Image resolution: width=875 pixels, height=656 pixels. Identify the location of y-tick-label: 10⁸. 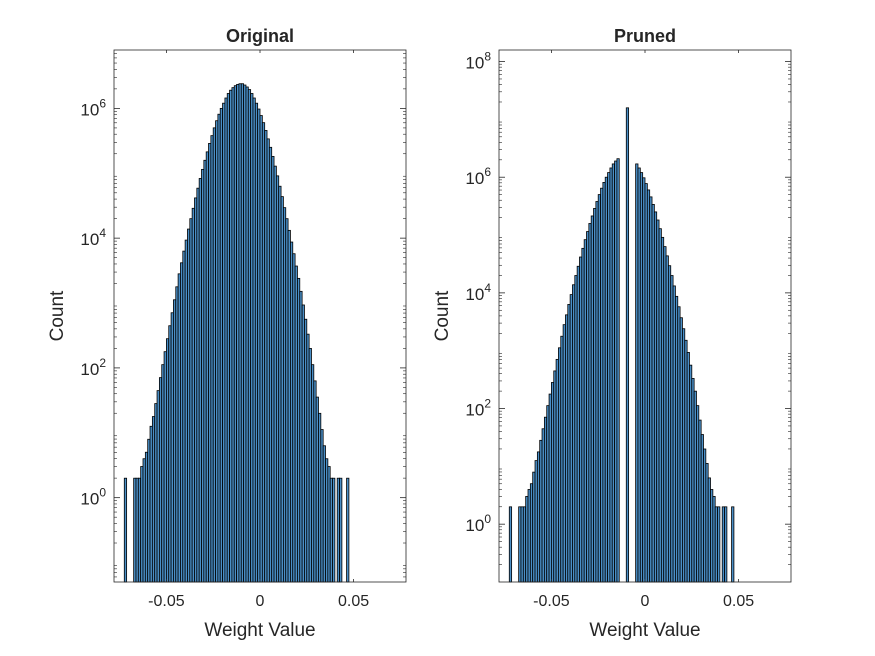
(478, 61).